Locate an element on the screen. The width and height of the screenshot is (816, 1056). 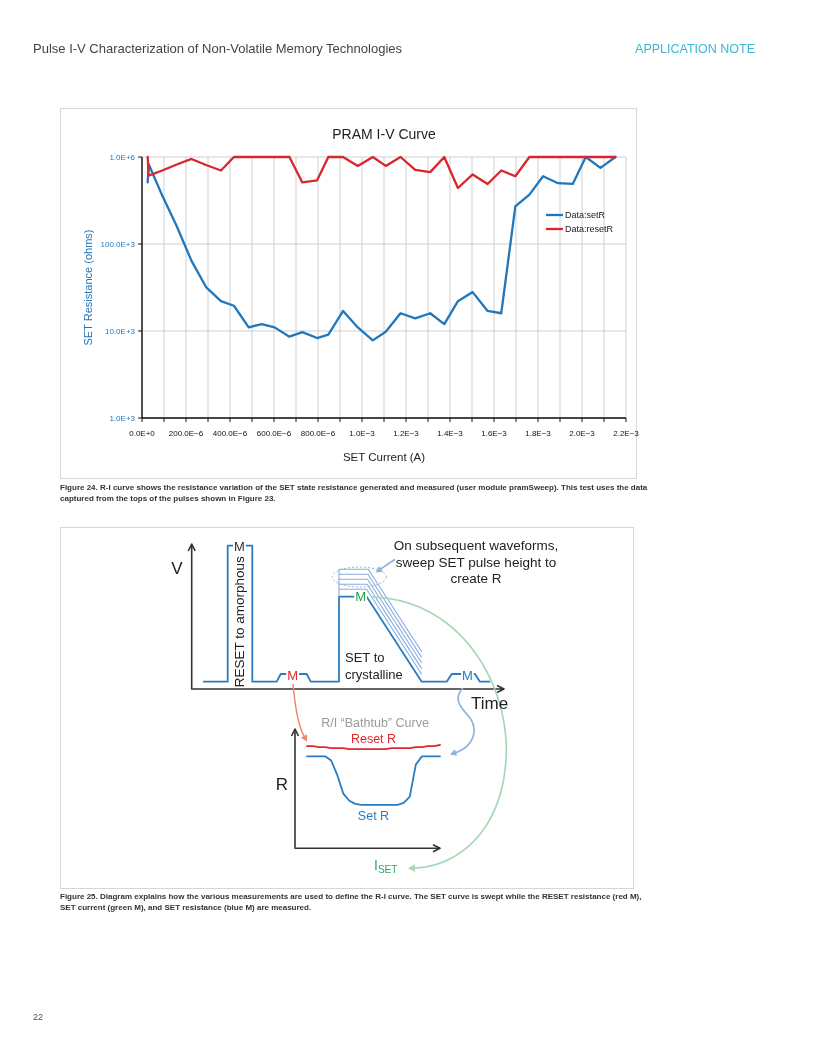
series-label: Set R is located at coordinates (373, 815).